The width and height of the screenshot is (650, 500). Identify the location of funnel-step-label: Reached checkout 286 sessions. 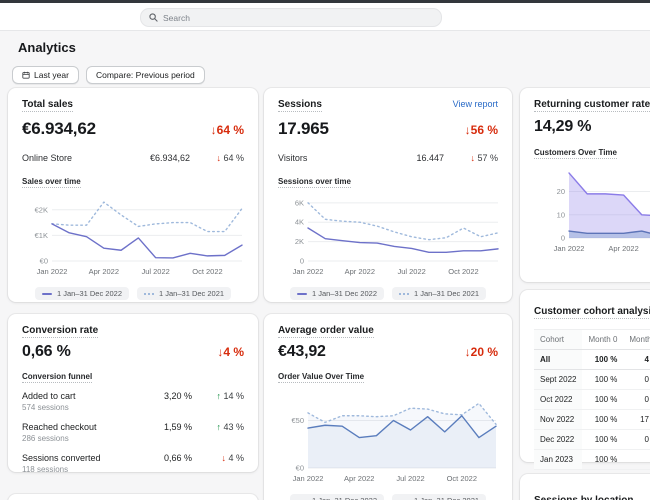
(77, 432).